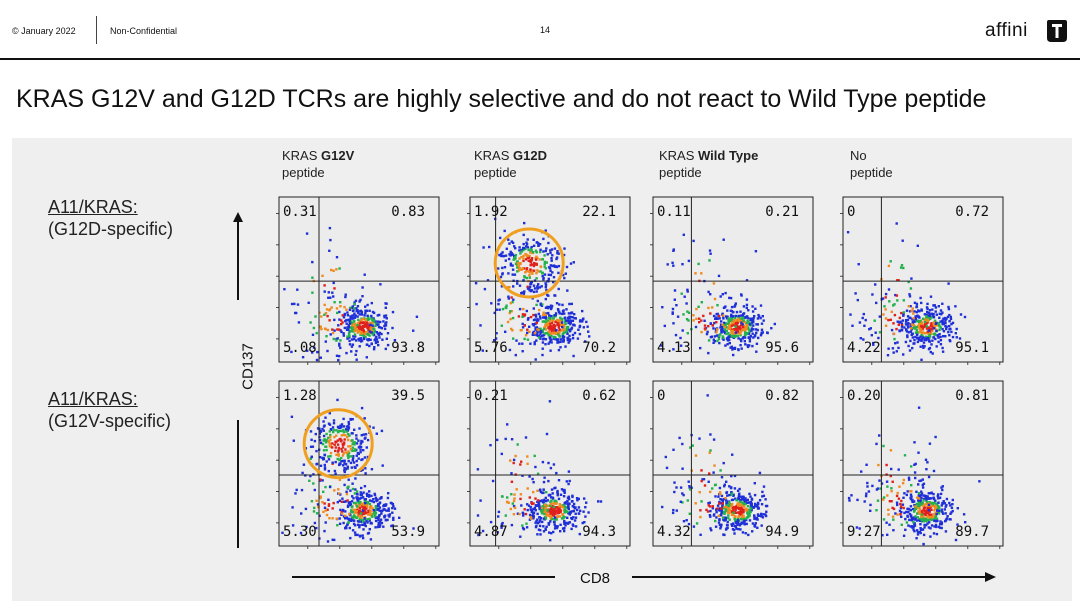 This screenshot has width=1080, height=606. What do you see at coordinates (864, 348) in the screenshot?
I see `quadrant-label-lower-left: 4.22` at bounding box center [864, 348].